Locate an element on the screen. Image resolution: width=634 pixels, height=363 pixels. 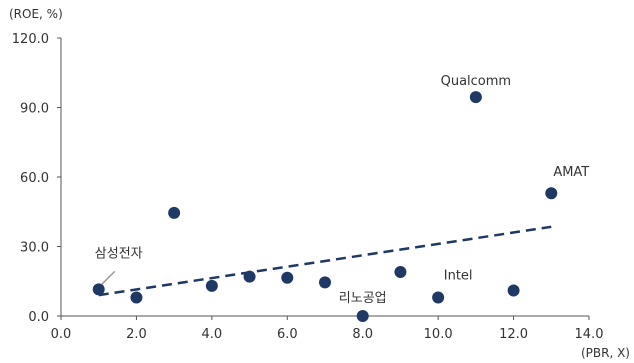
y-axis-title: (ROE, %) is located at coordinates (36, 14).